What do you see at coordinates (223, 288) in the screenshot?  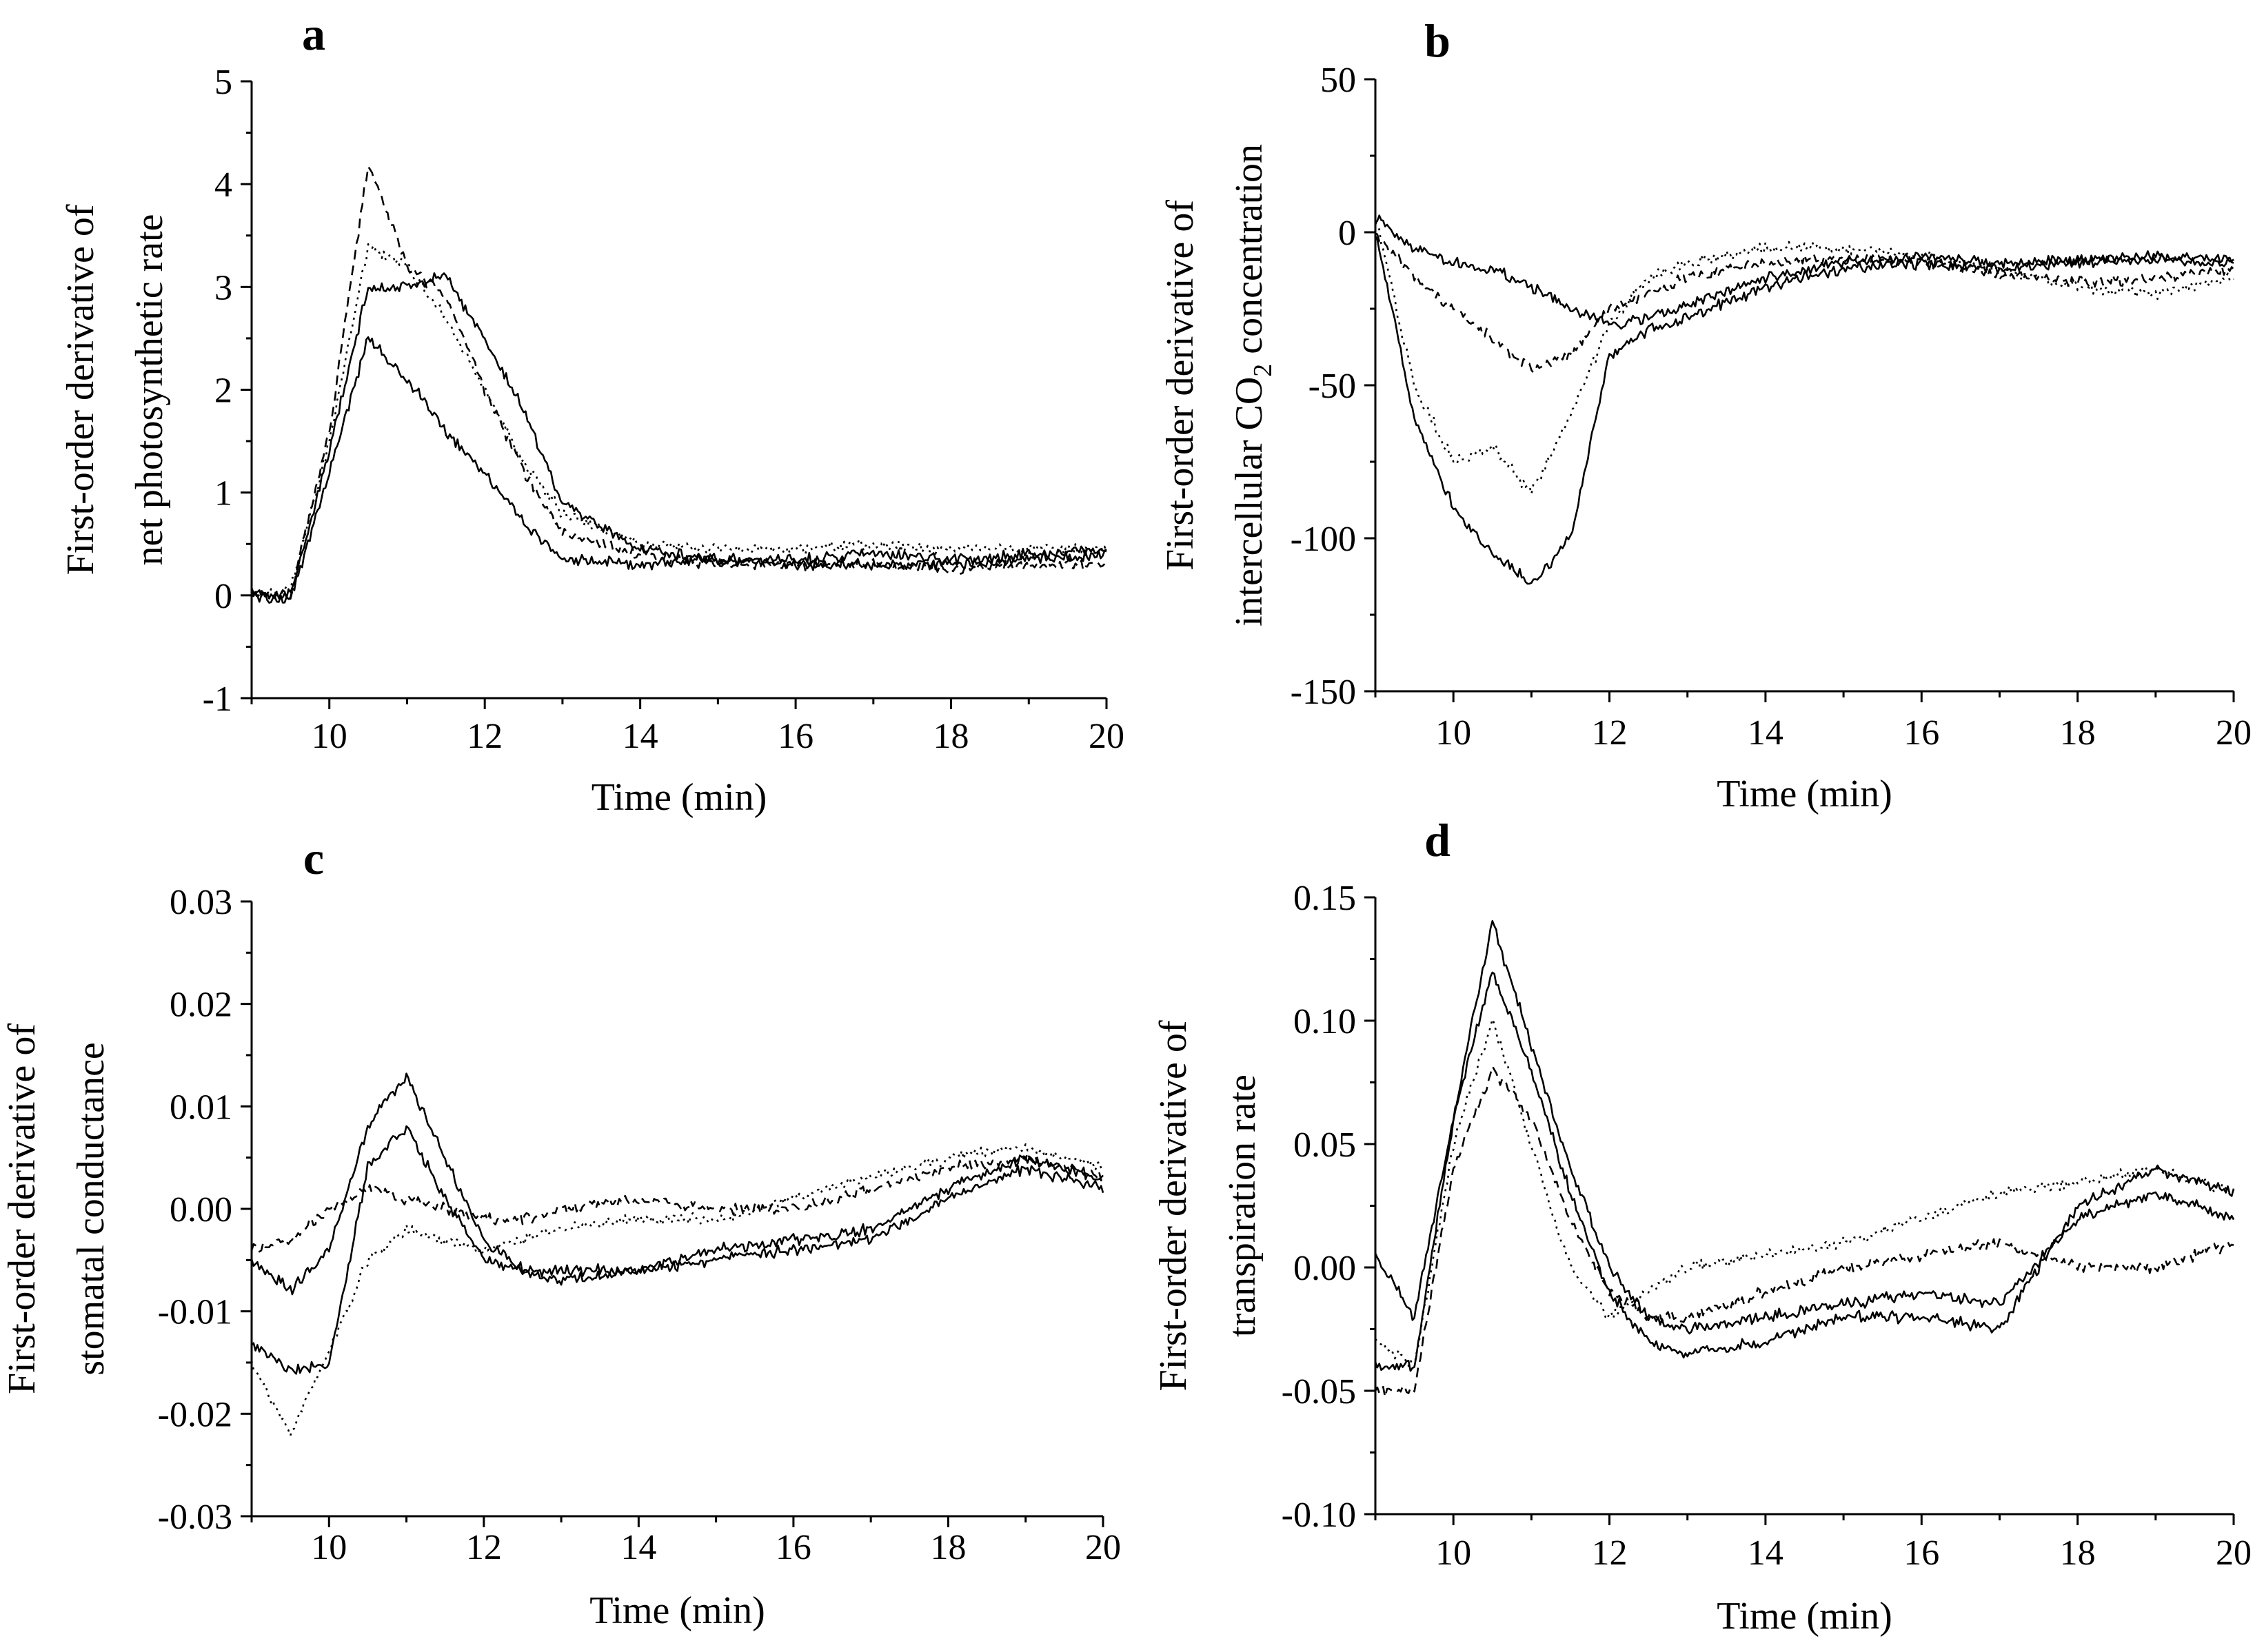 I see `y-tick-label: 3` at bounding box center [223, 288].